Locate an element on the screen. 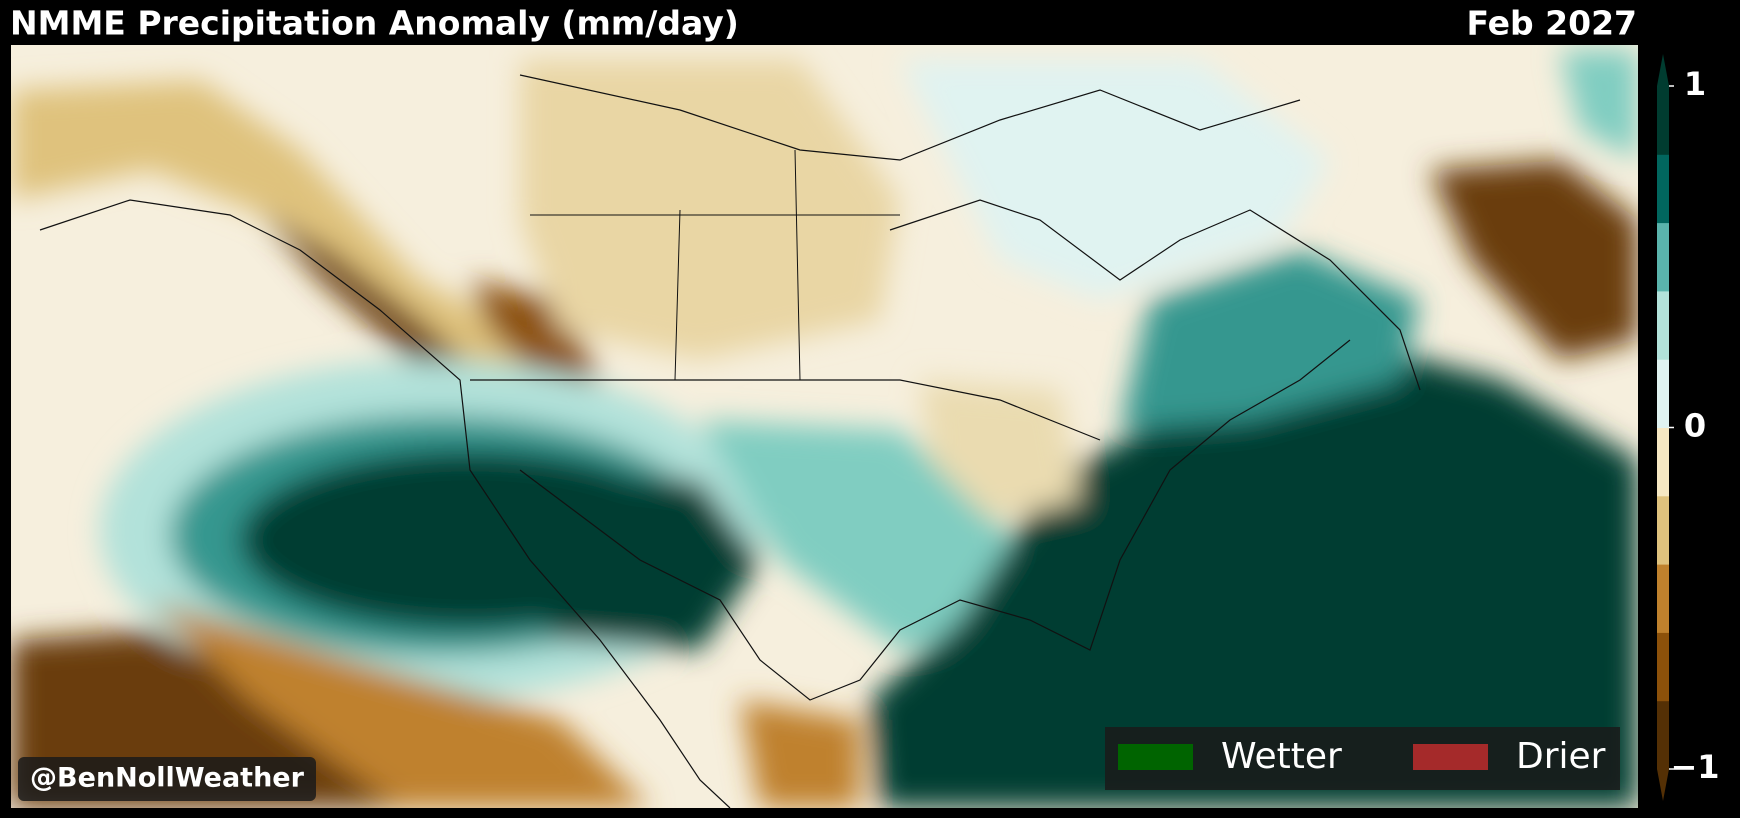 This screenshot has height=818, width=1740. watermark-box is located at coordinates (167, 779).